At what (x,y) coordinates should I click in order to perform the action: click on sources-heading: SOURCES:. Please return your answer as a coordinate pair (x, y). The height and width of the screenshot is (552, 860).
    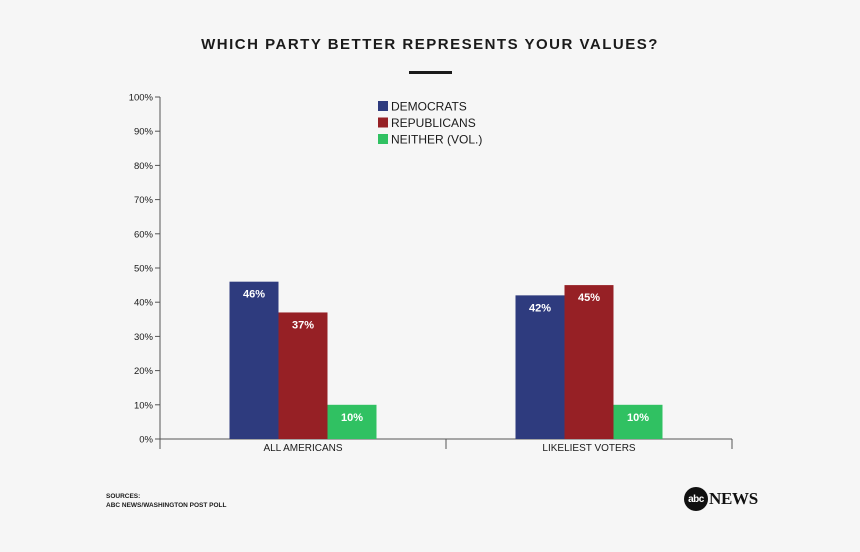
    Looking at the image, I should click on (123, 496).